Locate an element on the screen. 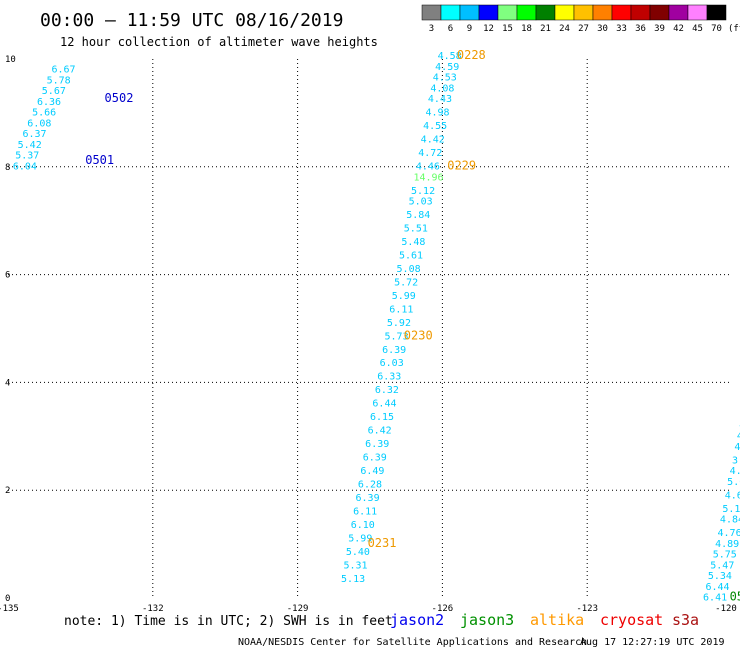 Image resolution: width=740 pixels, height=650 pixels. x-tick-label: -120 is located at coordinates (726, 609).